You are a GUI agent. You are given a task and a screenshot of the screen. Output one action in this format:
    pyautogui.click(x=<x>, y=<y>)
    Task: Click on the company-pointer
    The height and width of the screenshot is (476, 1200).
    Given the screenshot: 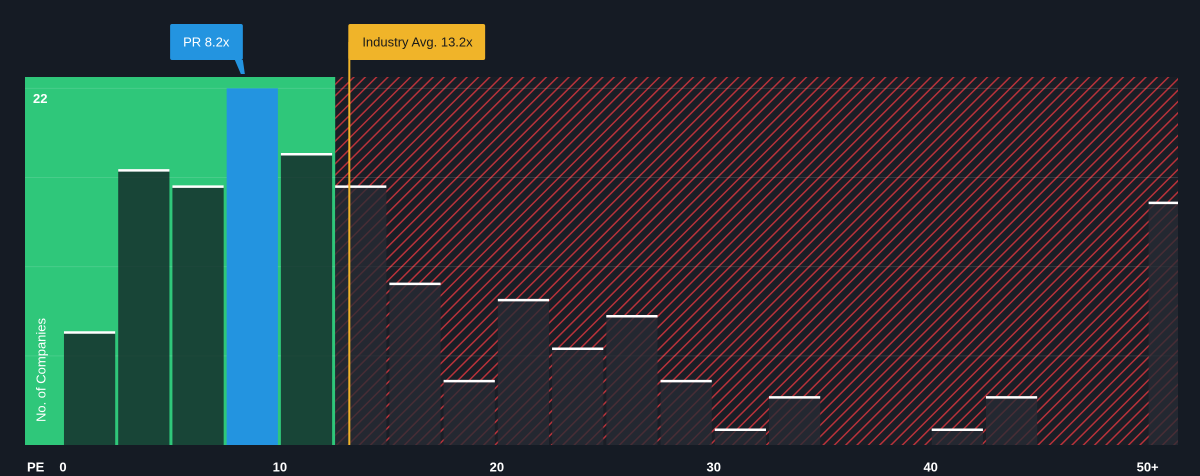 What is the action you would take?
    pyautogui.click(x=239, y=67)
    